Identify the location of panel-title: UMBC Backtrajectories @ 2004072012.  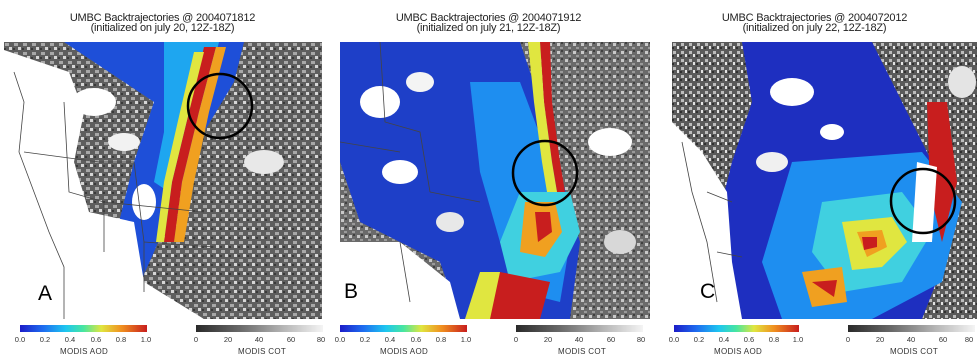
(814, 18).